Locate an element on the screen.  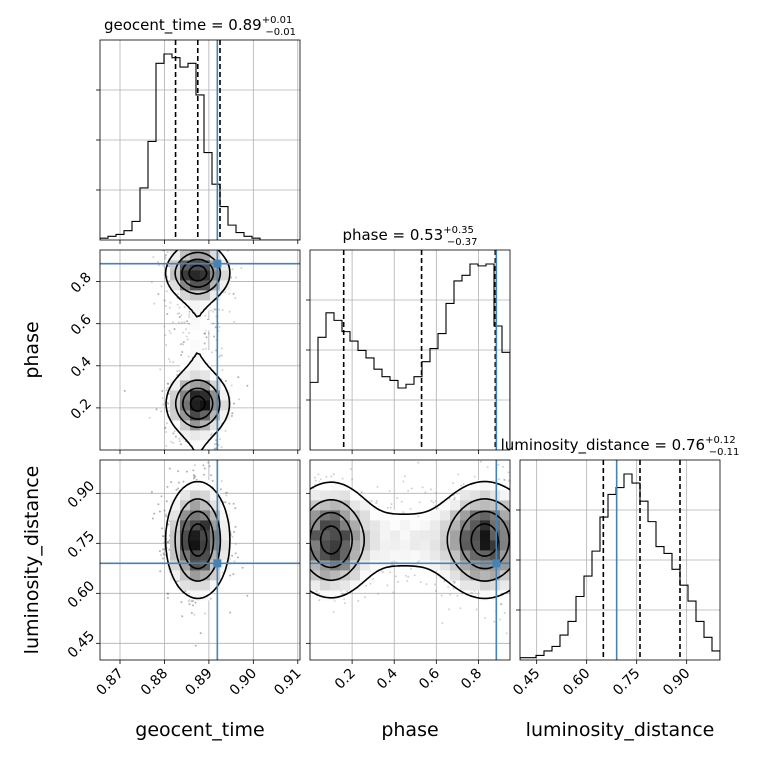
xtick-label-luminosity_distance: 0.75 is located at coordinates (626, 682).